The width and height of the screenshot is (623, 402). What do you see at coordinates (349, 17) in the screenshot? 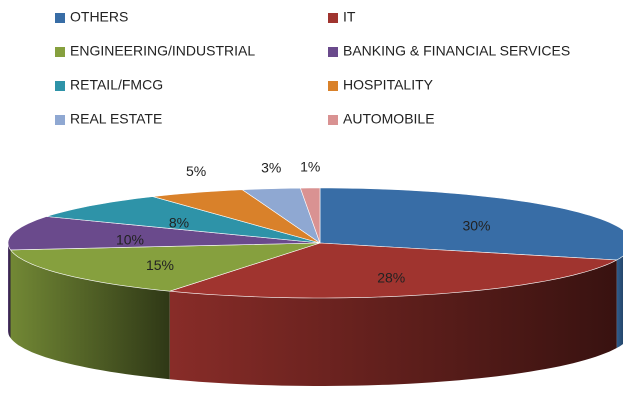
I see `legend-label: IT` at bounding box center [349, 17].